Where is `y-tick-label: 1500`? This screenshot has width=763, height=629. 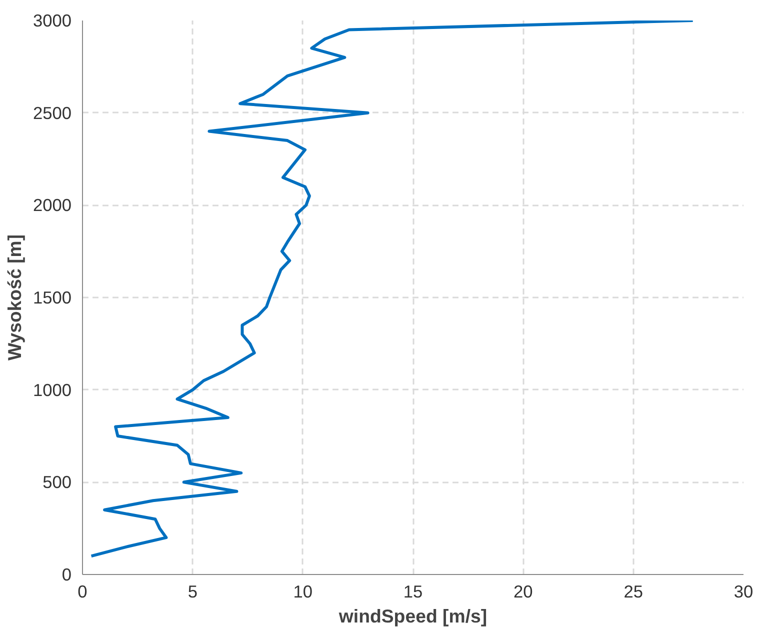
y-tick-label: 1500 is located at coordinates (52, 298).